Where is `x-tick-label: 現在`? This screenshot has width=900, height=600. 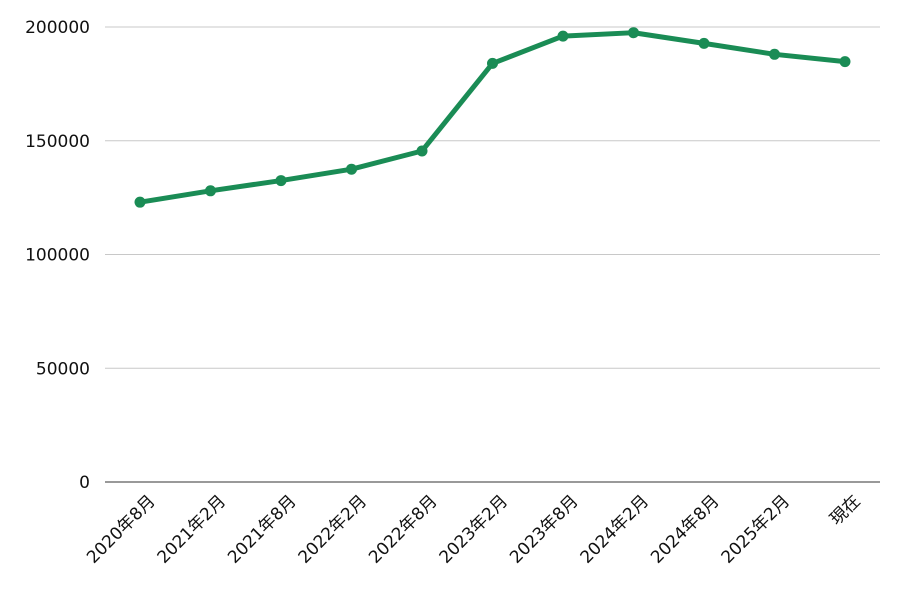
x-tick-label: 現在 is located at coordinates (845, 510).